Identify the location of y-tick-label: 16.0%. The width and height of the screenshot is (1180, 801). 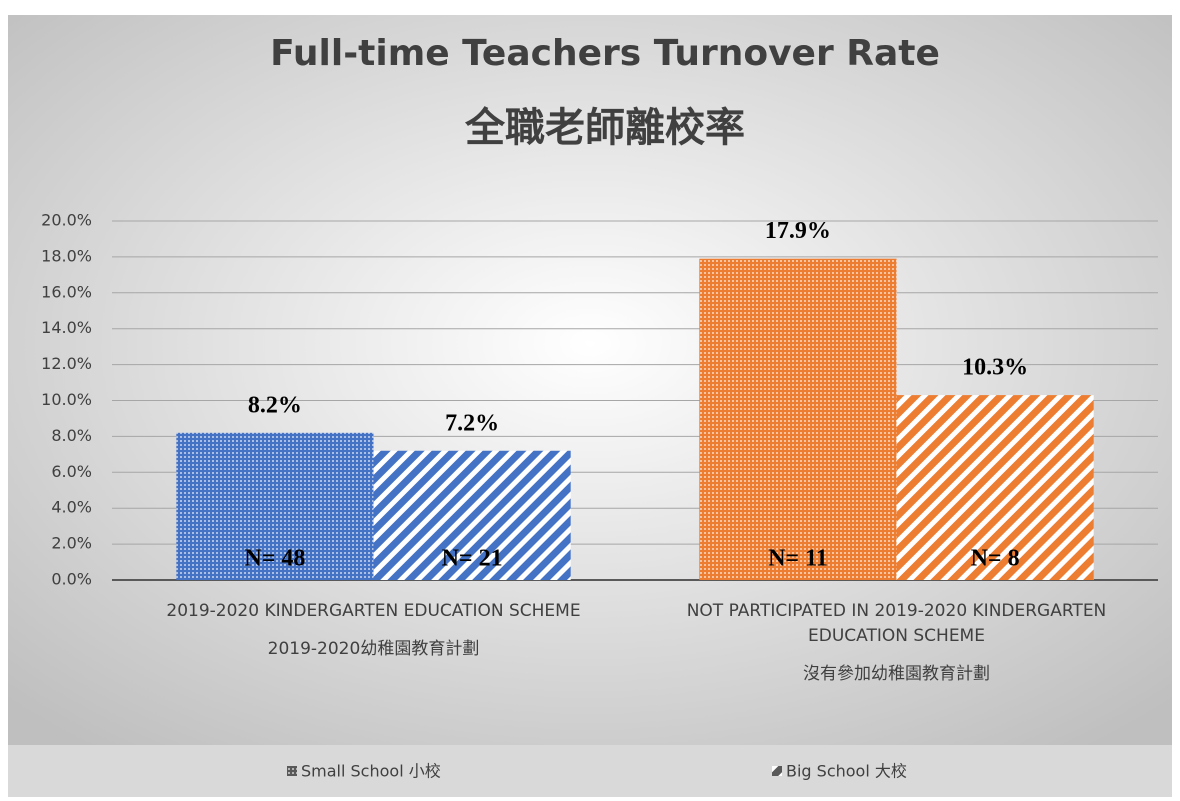
(66, 291).